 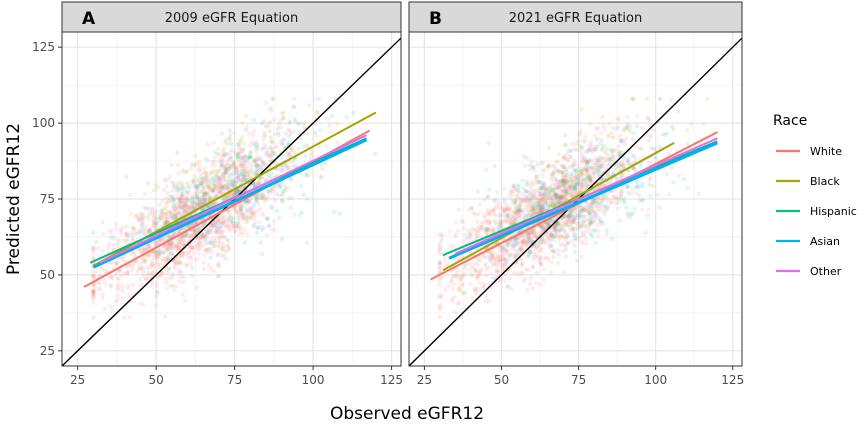 I want to click on x-tick-label: 50, so click(x=156, y=380).